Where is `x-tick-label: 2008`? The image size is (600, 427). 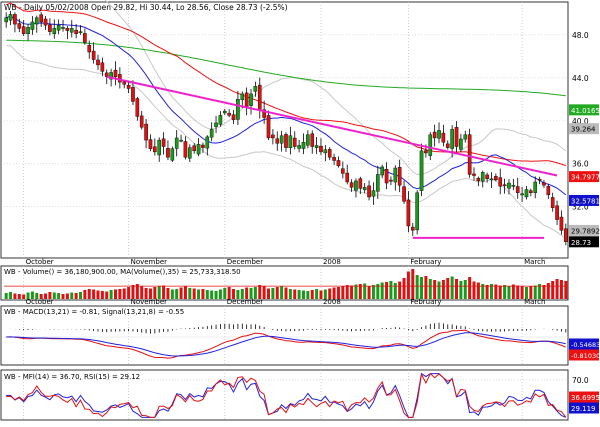
x-tick-label: 2008 is located at coordinates (332, 302).